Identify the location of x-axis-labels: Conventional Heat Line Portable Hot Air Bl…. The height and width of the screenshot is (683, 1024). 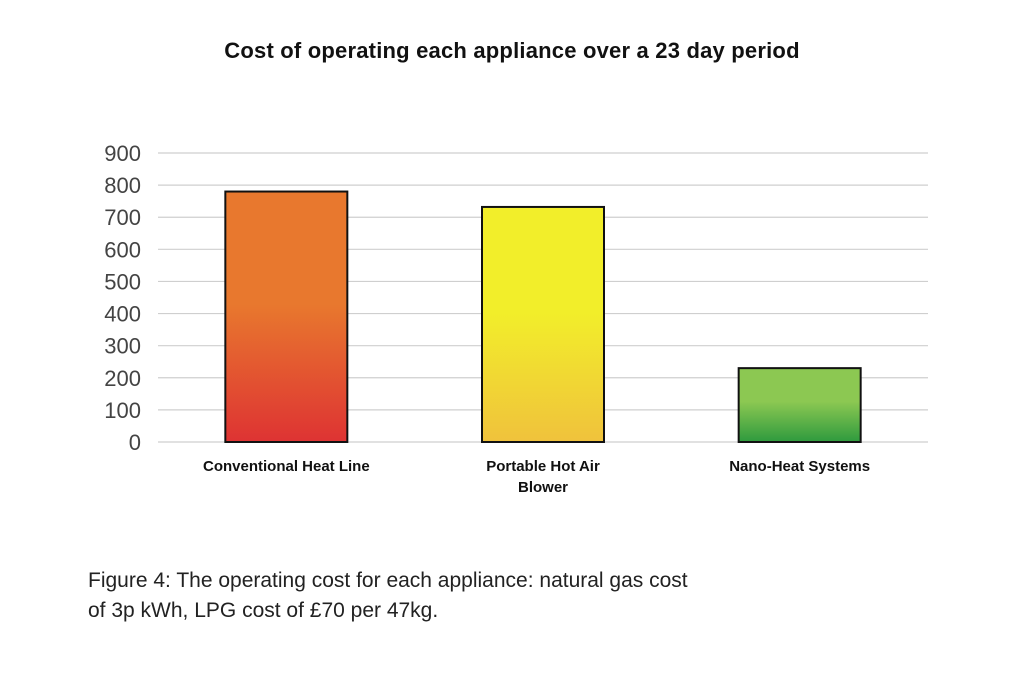
(536, 477).